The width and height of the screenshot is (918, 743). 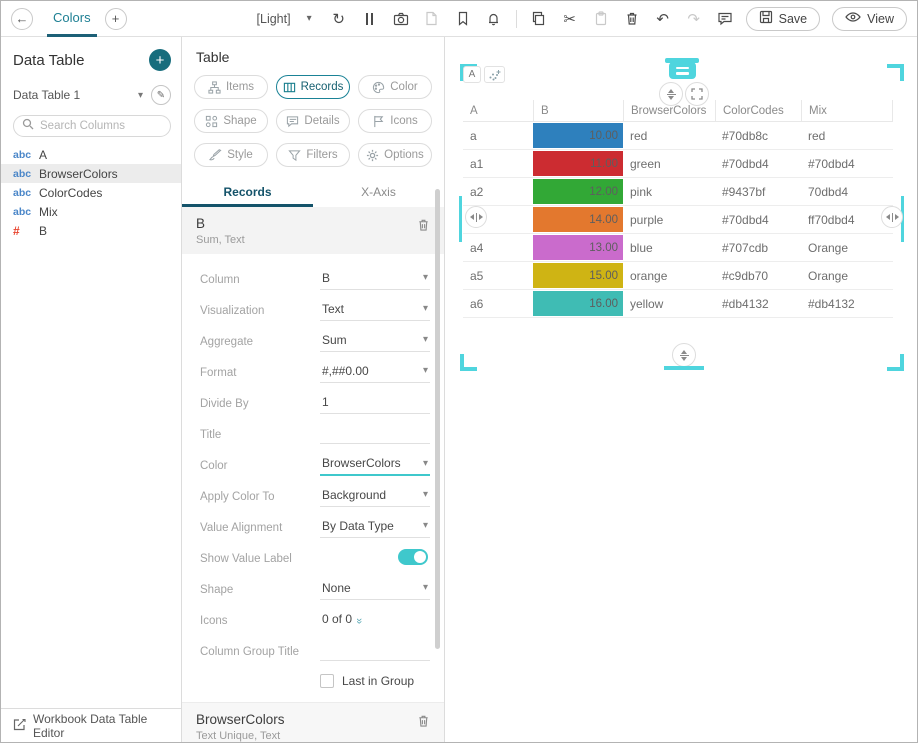 I want to click on bottom-fit-handle, so click(x=684, y=355).